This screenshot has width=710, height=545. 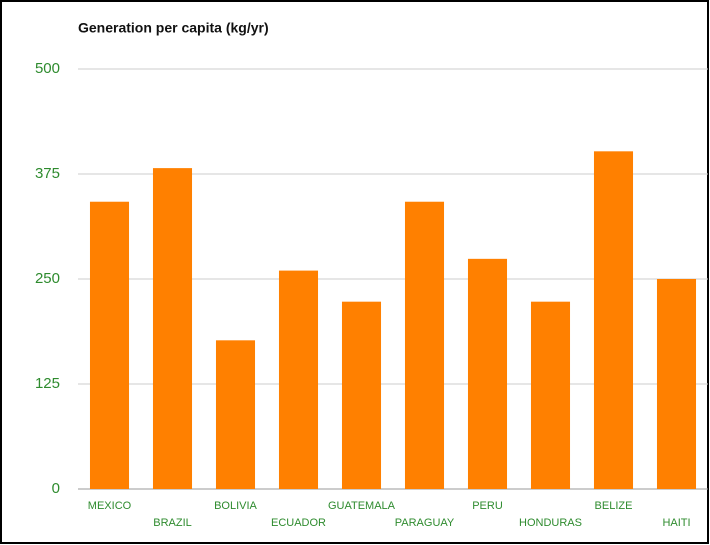 I want to click on y-tick-label: 500, so click(x=47, y=68).